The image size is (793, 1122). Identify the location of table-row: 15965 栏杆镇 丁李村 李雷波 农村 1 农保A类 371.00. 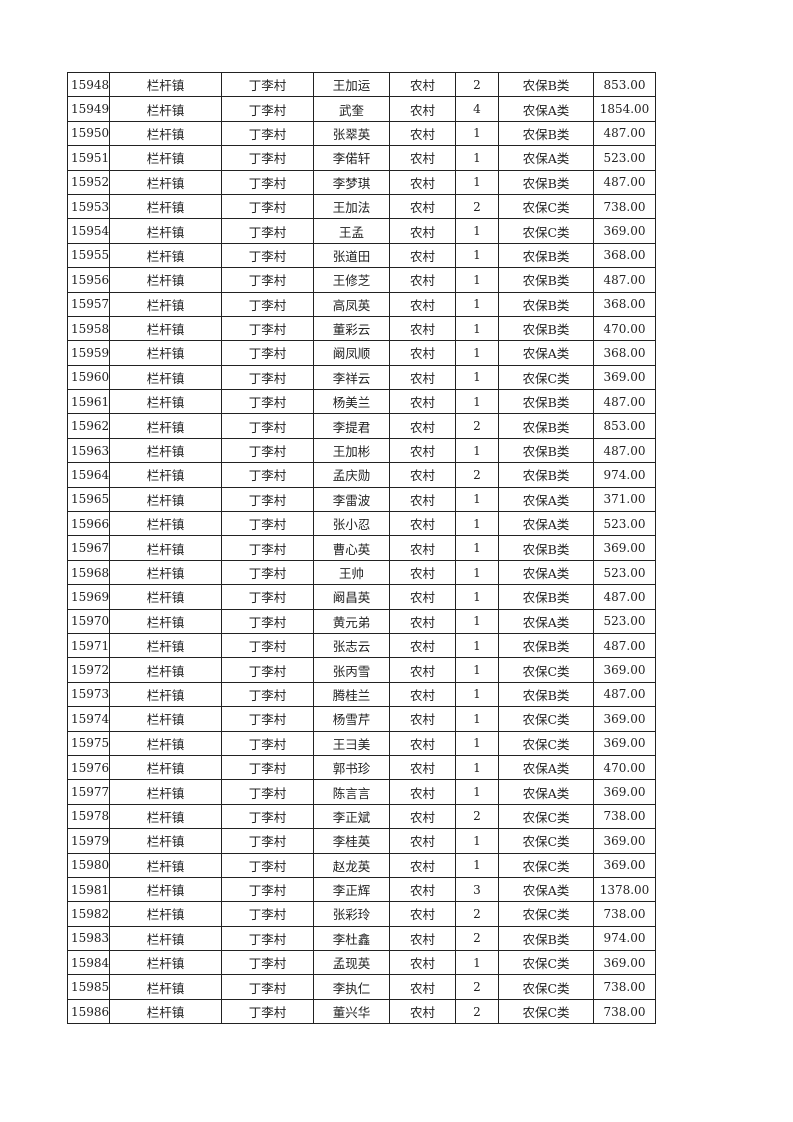
(361, 499).